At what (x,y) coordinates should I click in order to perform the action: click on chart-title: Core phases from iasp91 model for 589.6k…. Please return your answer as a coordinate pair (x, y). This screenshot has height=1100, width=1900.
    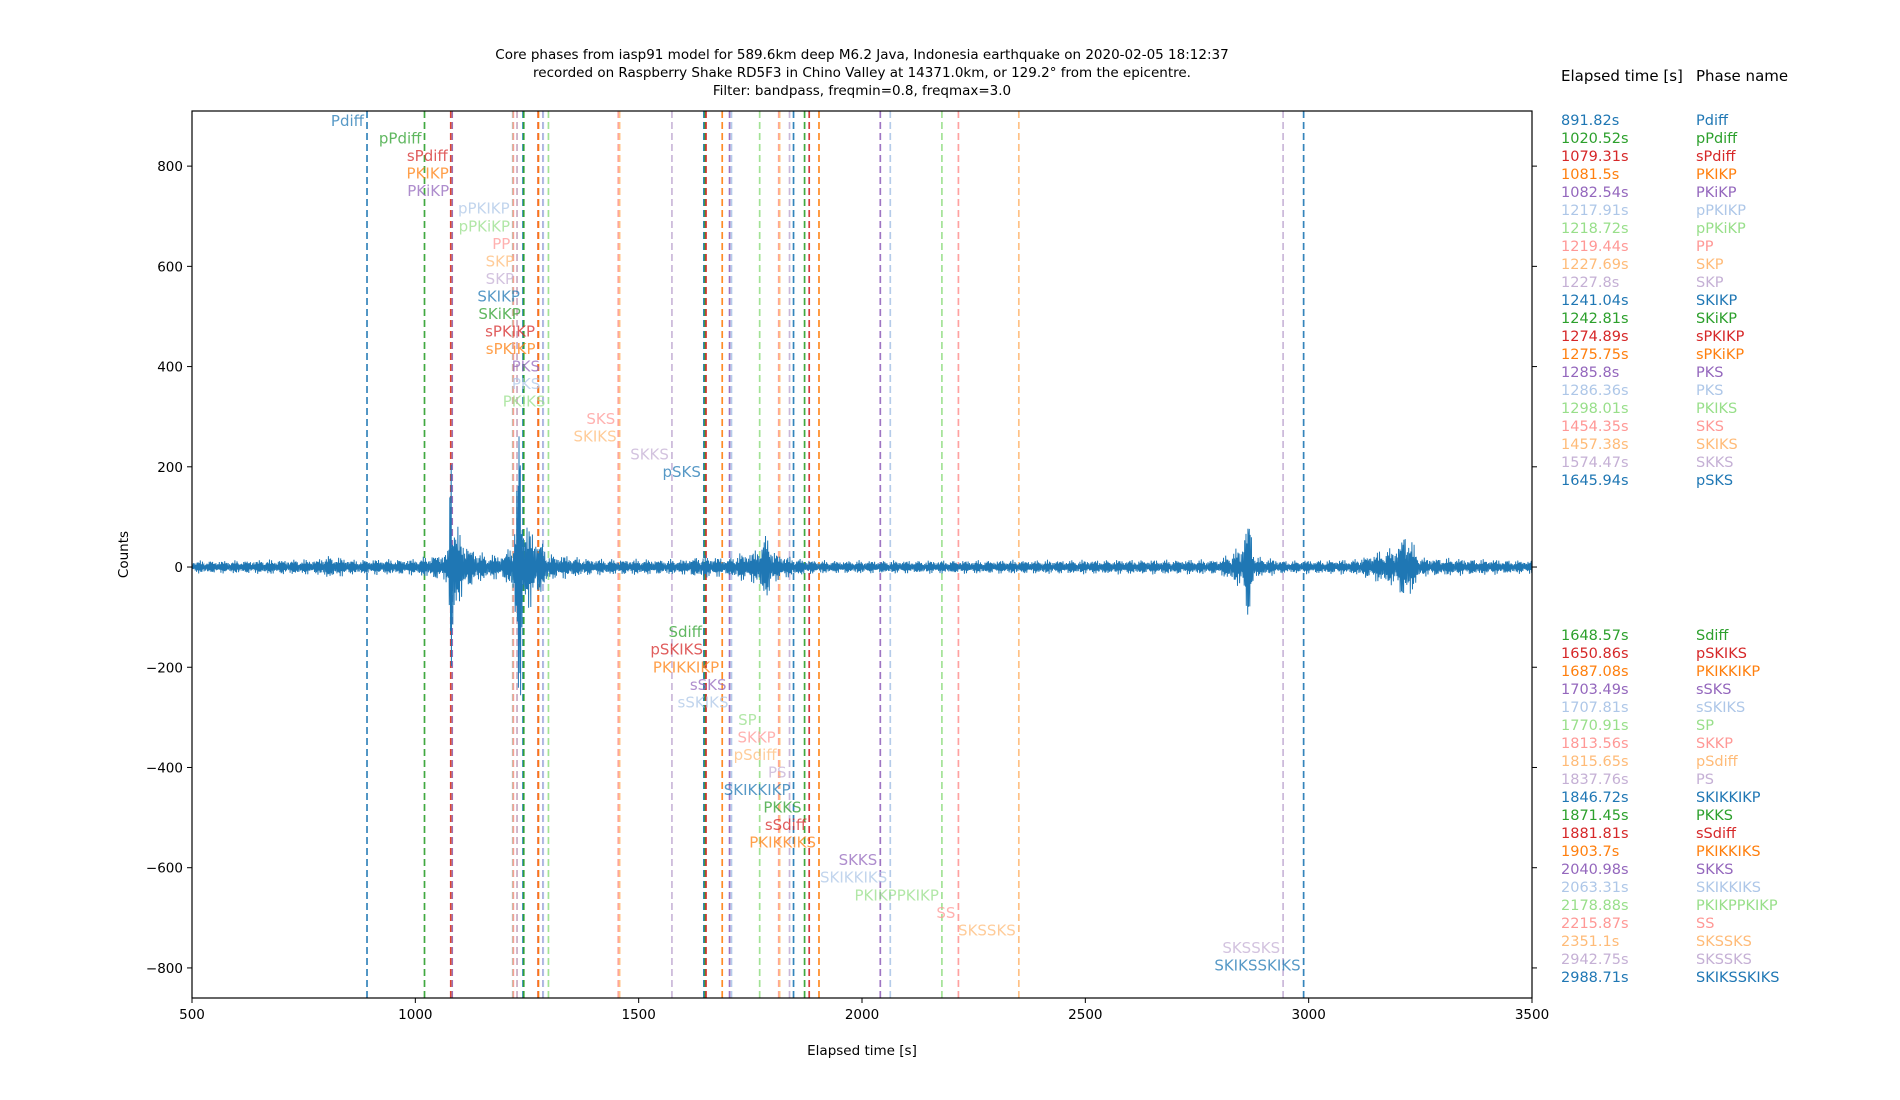
    Looking at the image, I should click on (862, 73).